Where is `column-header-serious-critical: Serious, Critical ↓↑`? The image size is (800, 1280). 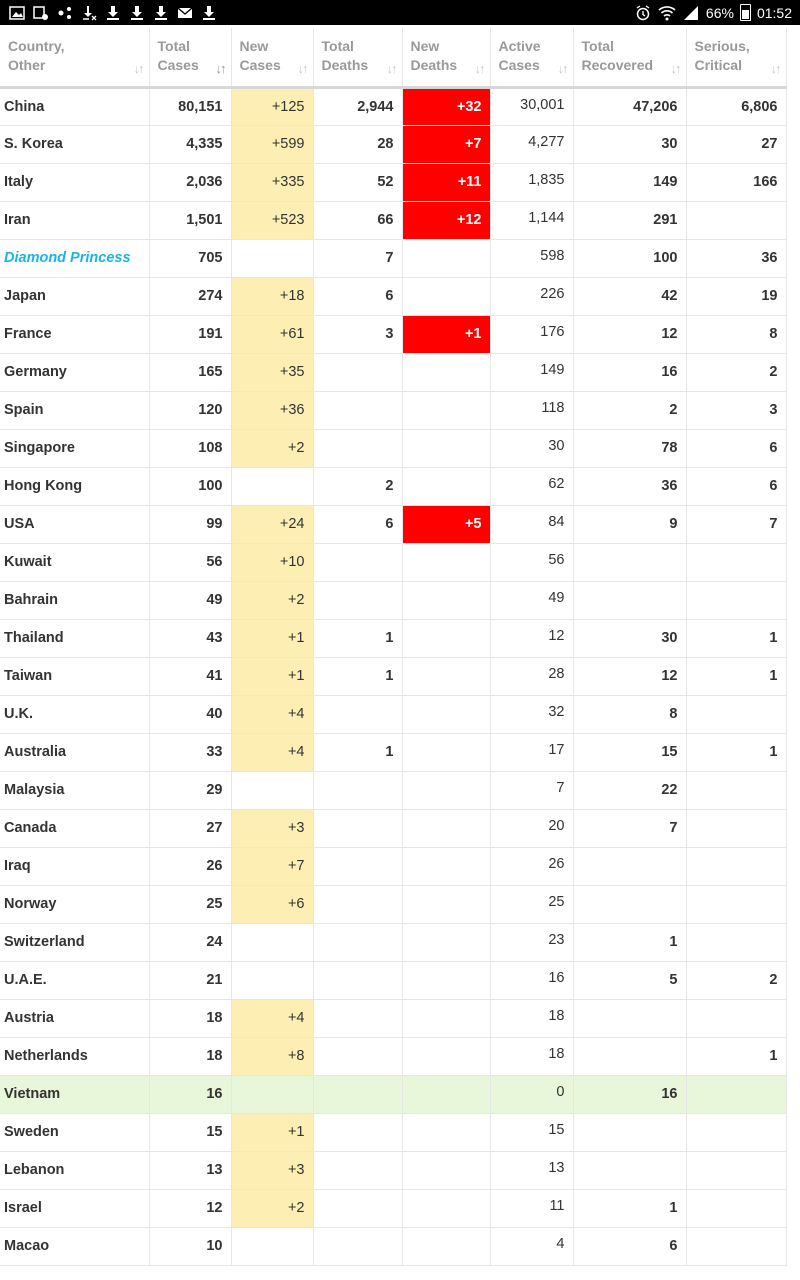 column-header-serious-critical: Serious, Critical ↓↑ is located at coordinates (736, 58).